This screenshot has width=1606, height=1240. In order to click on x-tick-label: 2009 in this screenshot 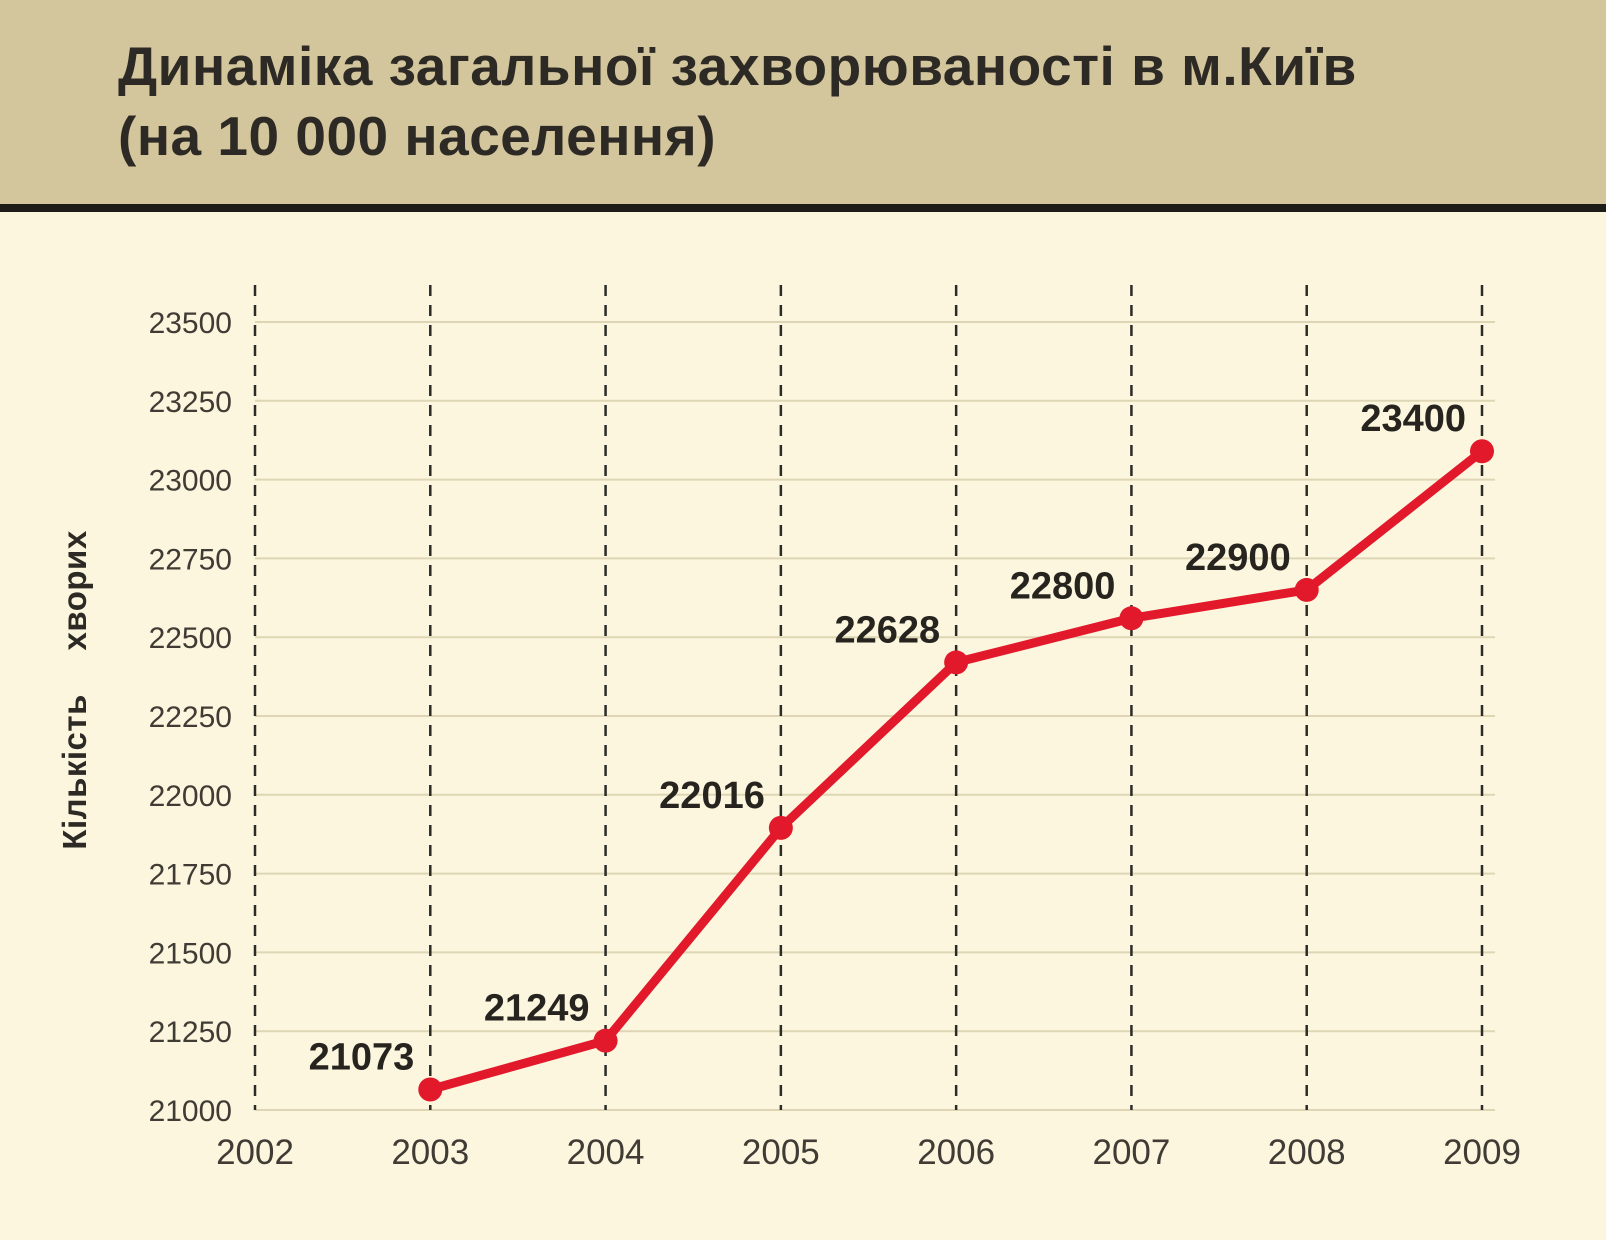, I will do `click(1482, 1152)`.